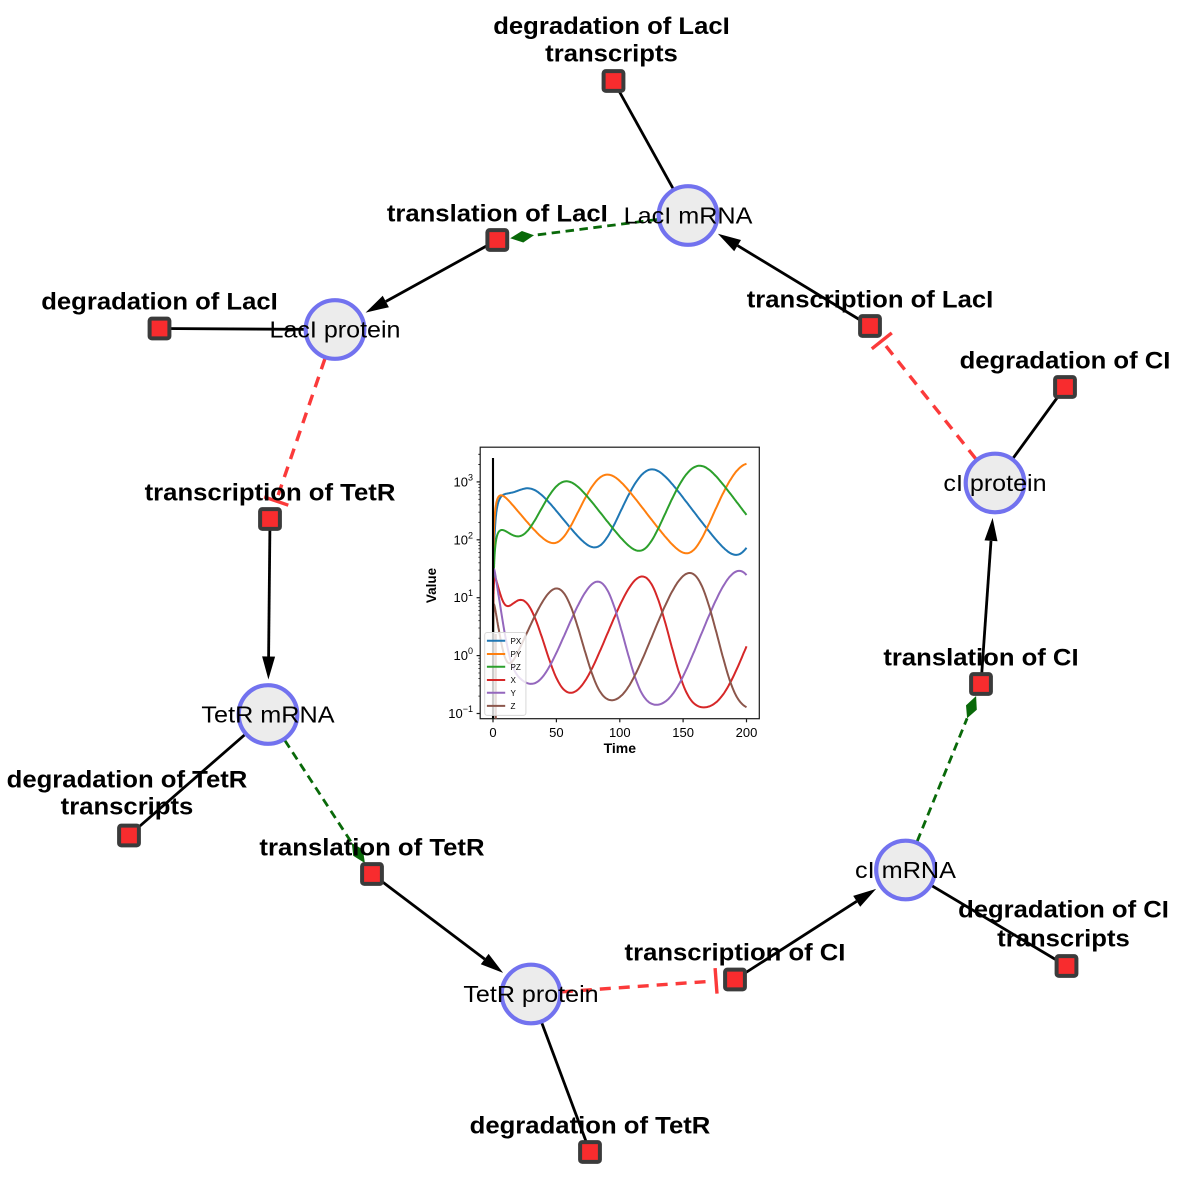 The image size is (1189, 1200). What do you see at coordinates (516, 641) in the screenshot?
I see `svg-text: PX` at bounding box center [516, 641].